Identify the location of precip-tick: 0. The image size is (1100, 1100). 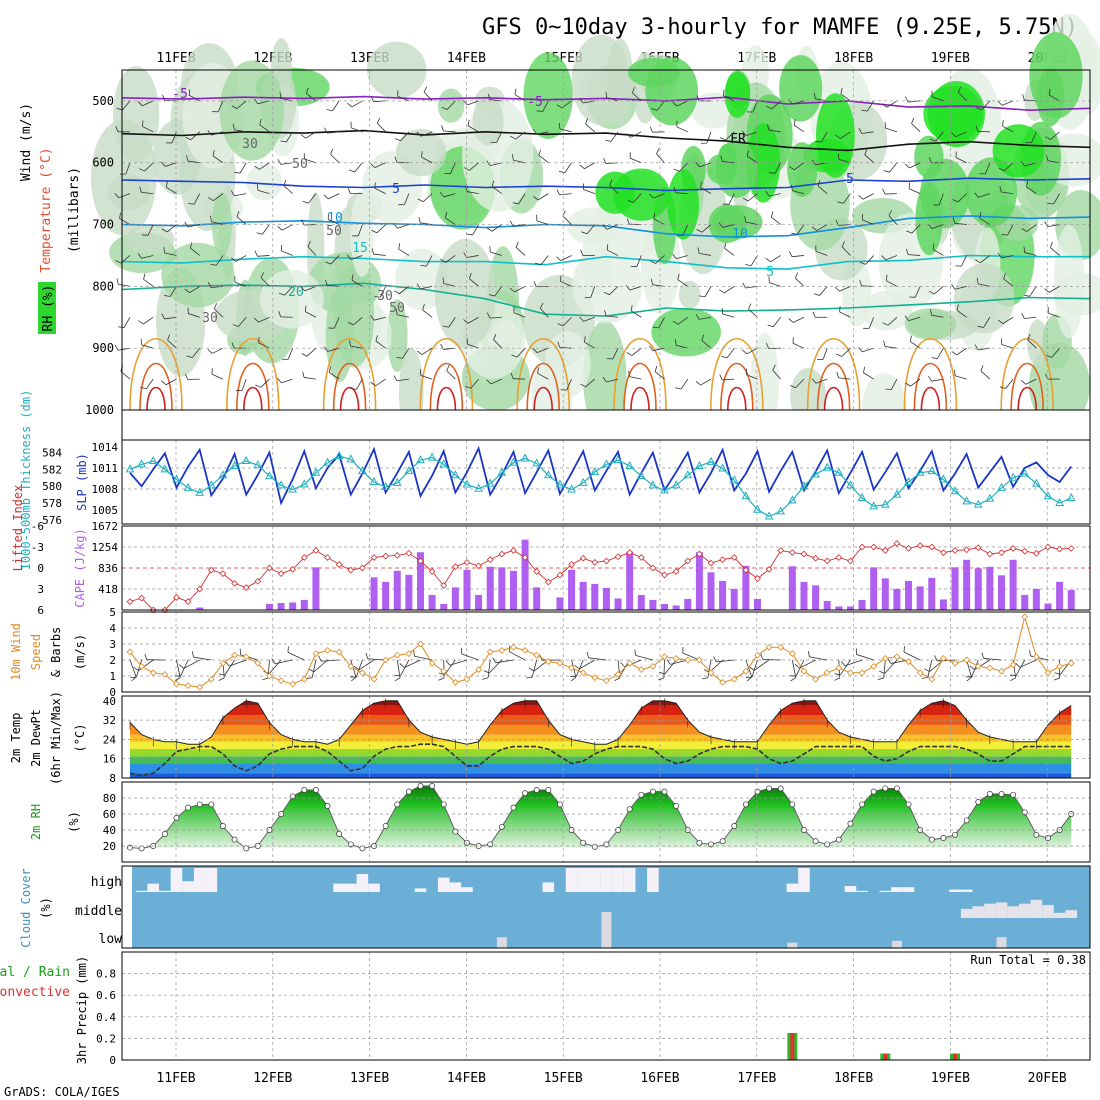
(112, 1060).